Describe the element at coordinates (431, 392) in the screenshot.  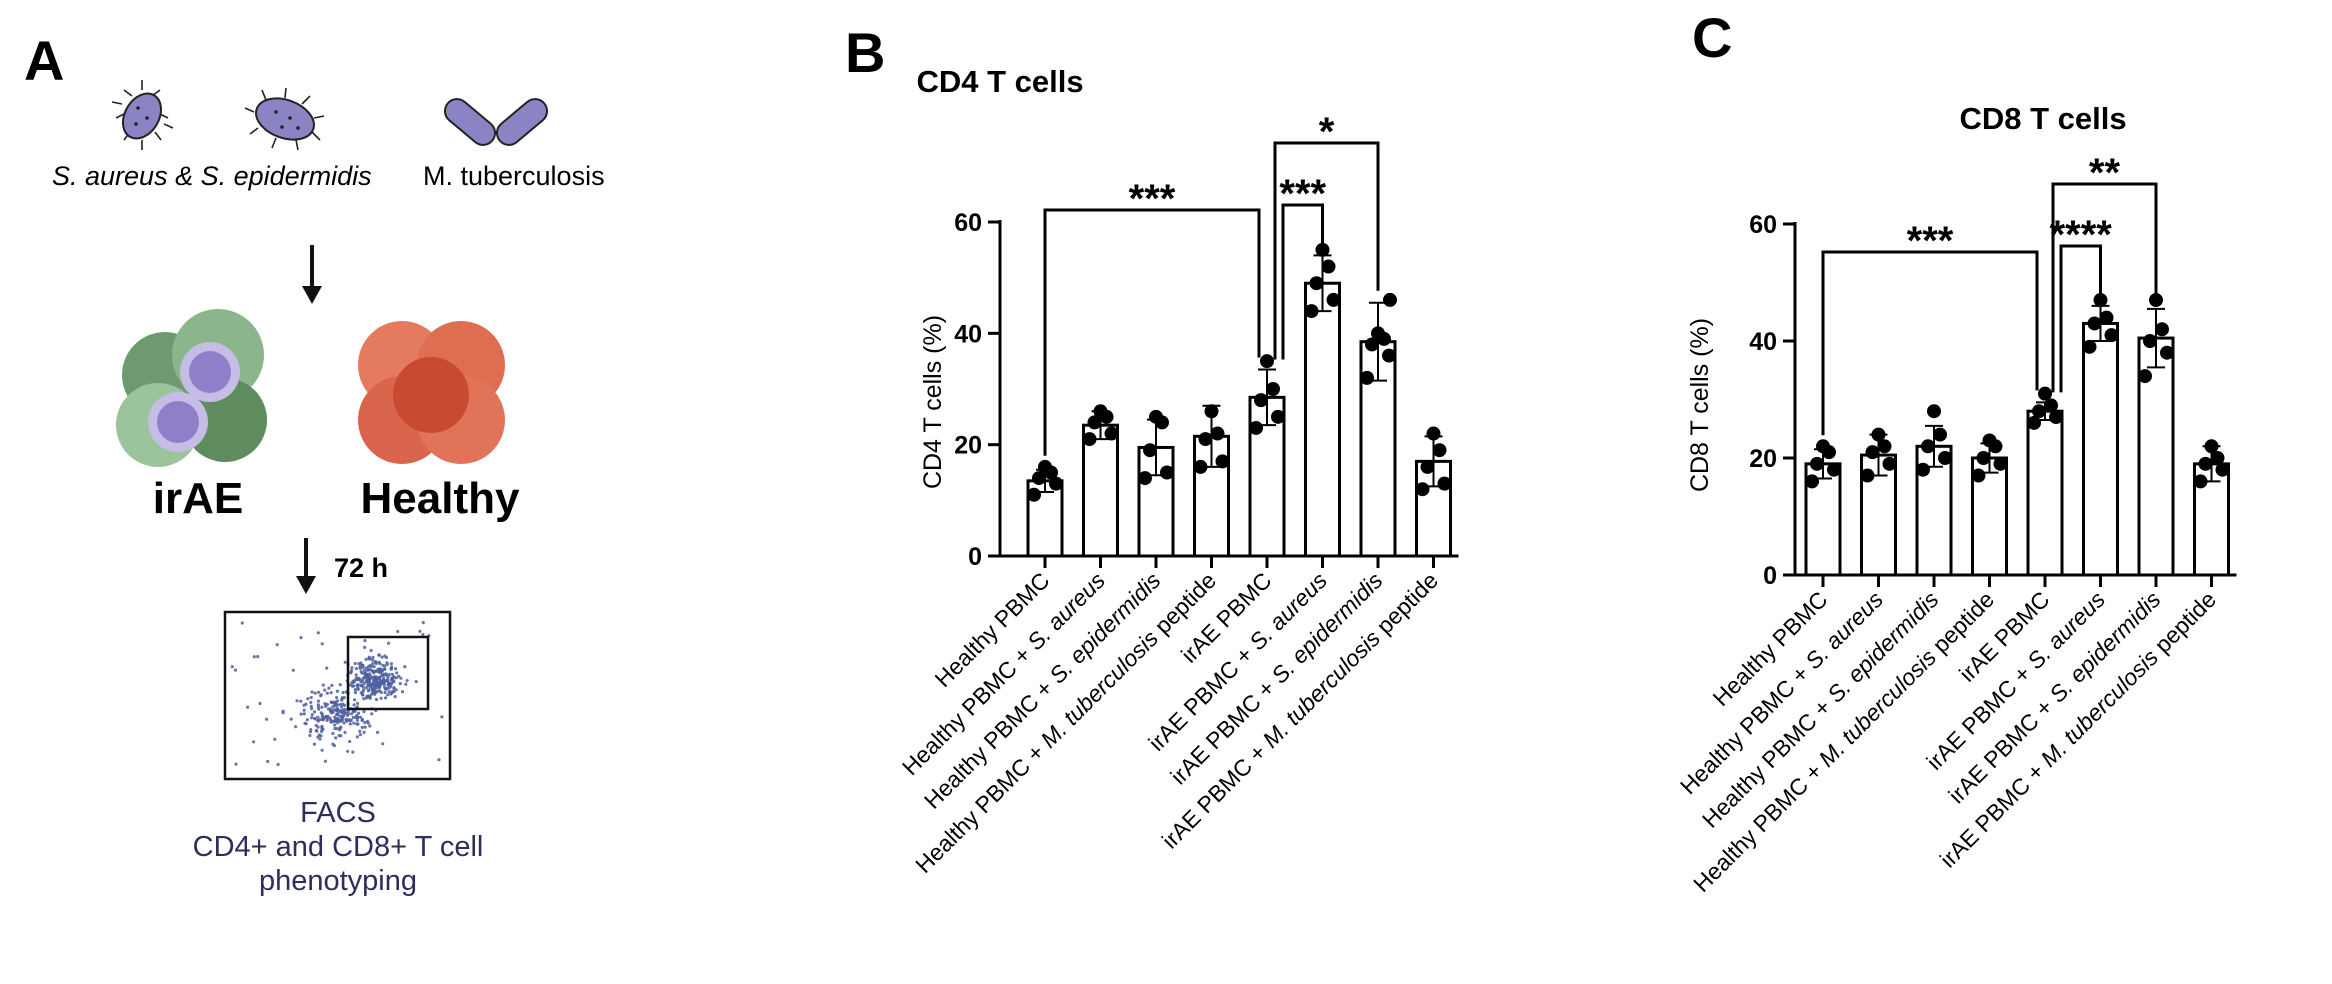
I see `healthy-cell-cluster-icon` at that location.